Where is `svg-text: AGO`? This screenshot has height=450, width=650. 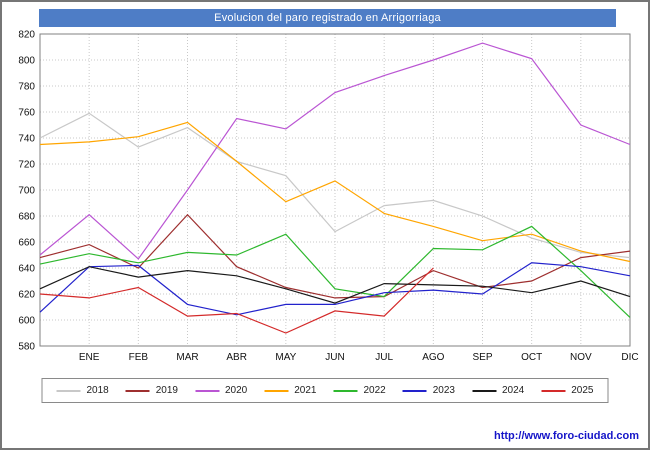 svg-text: AGO is located at coordinates (433, 357).